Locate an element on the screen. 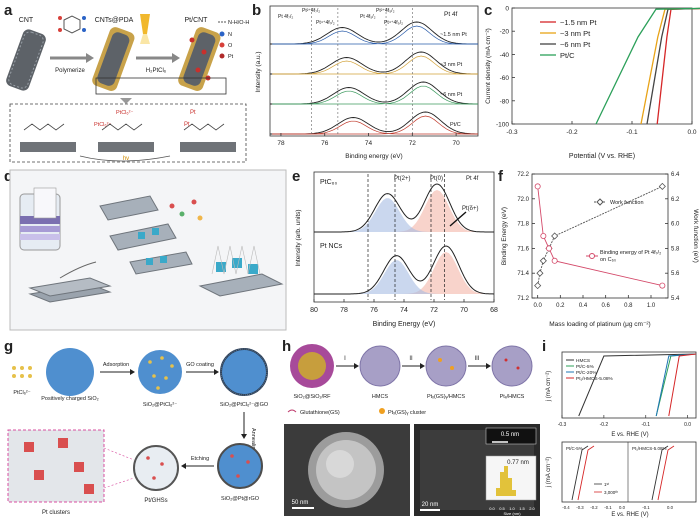 Image resolution: width=700 pixels, height=518 pixels. label-cnts-pda: CNTs@PDA is located at coordinates (114, 20).